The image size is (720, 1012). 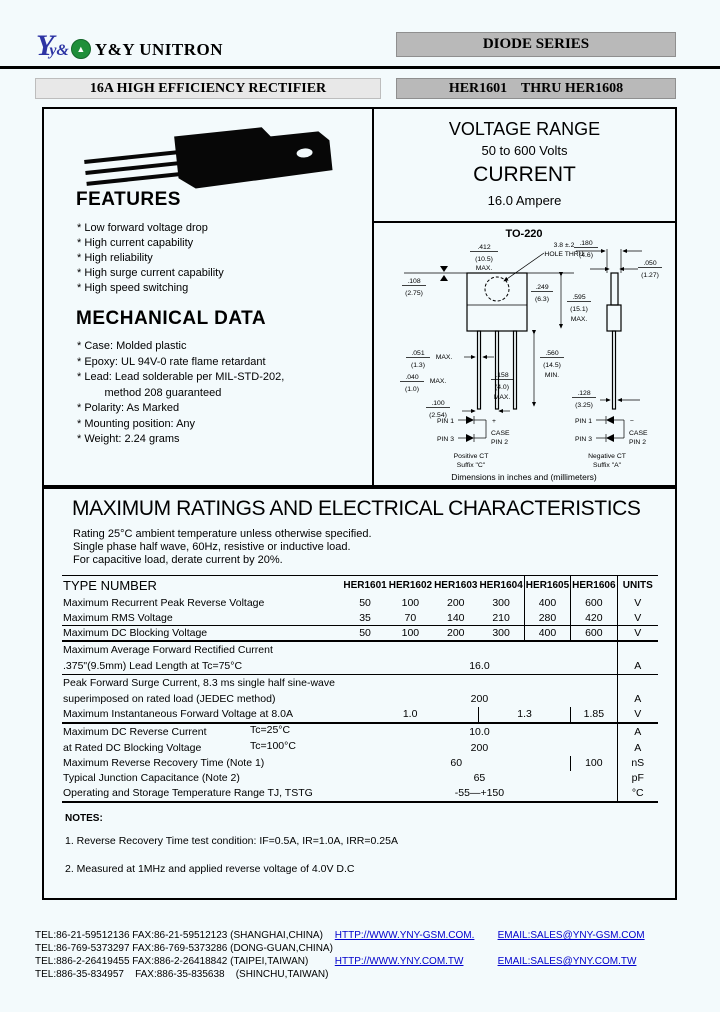 What do you see at coordinates (502, 387) in the screenshot?
I see `svg-text: (4.0)` at bounding box center [502, 387].